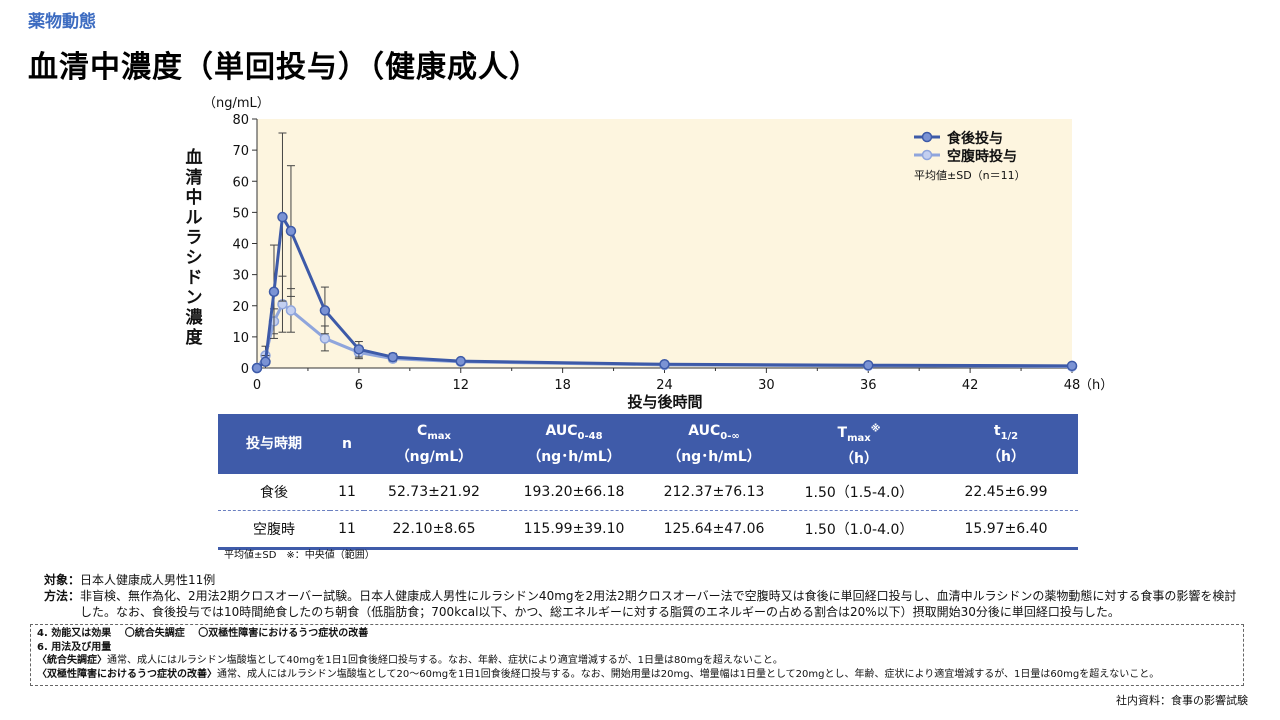 This screenshot has width=1280, height=720. What do you see at coordinates (62, 22) in the screenshot?
I see `section-label: 薬物動態` at bounding box center [62, 22].